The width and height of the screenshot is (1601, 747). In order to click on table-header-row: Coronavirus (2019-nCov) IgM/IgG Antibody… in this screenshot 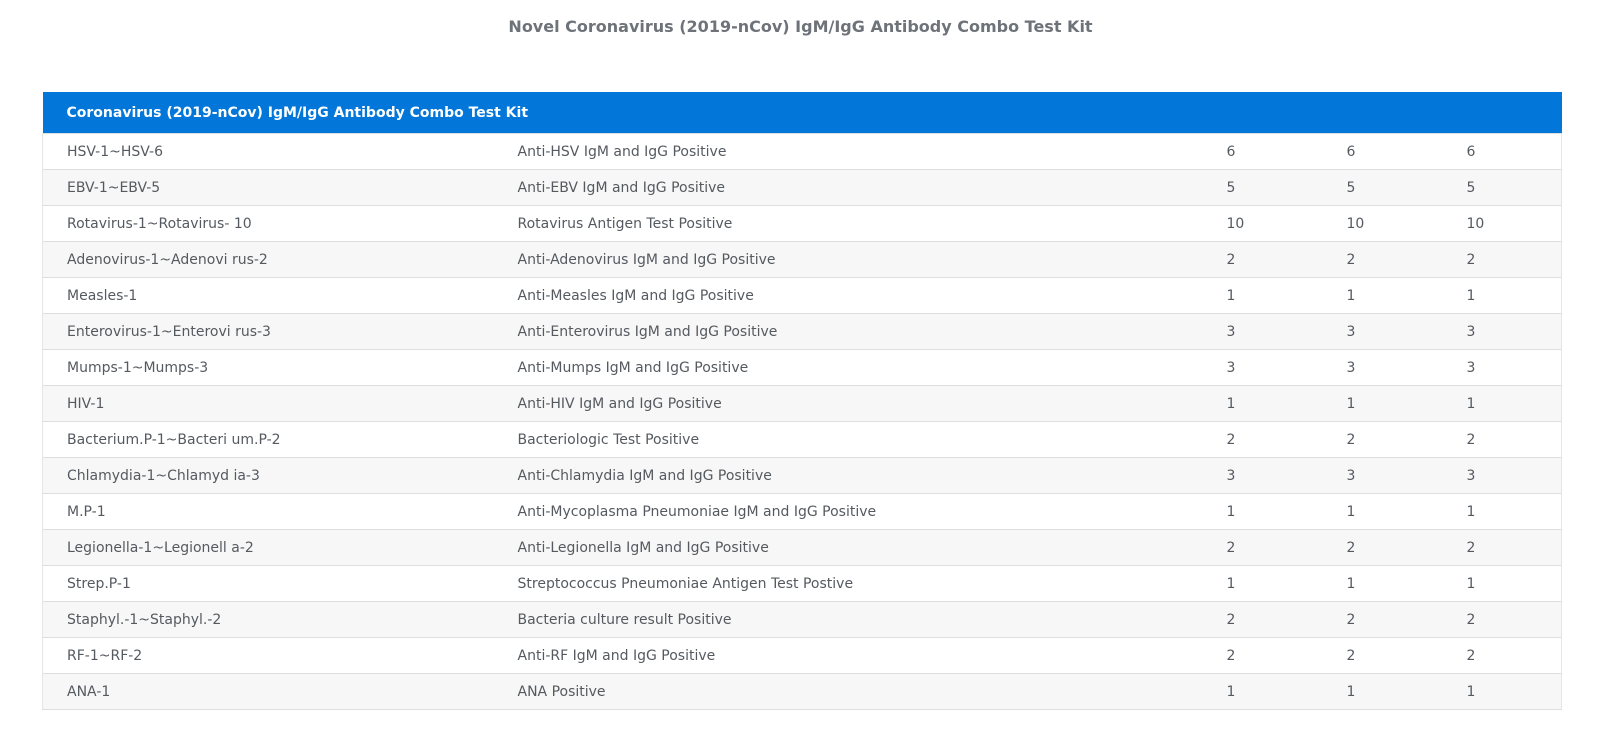, I will do `click(802, 113)`.